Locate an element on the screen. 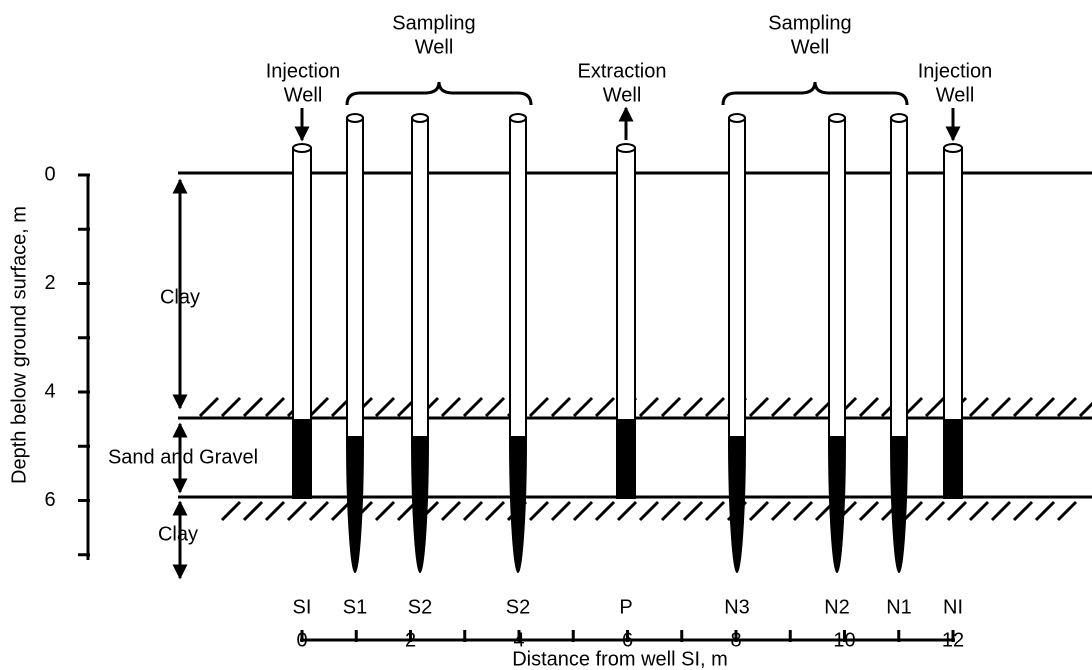  well-label: P is located at coordinates (625, 607).